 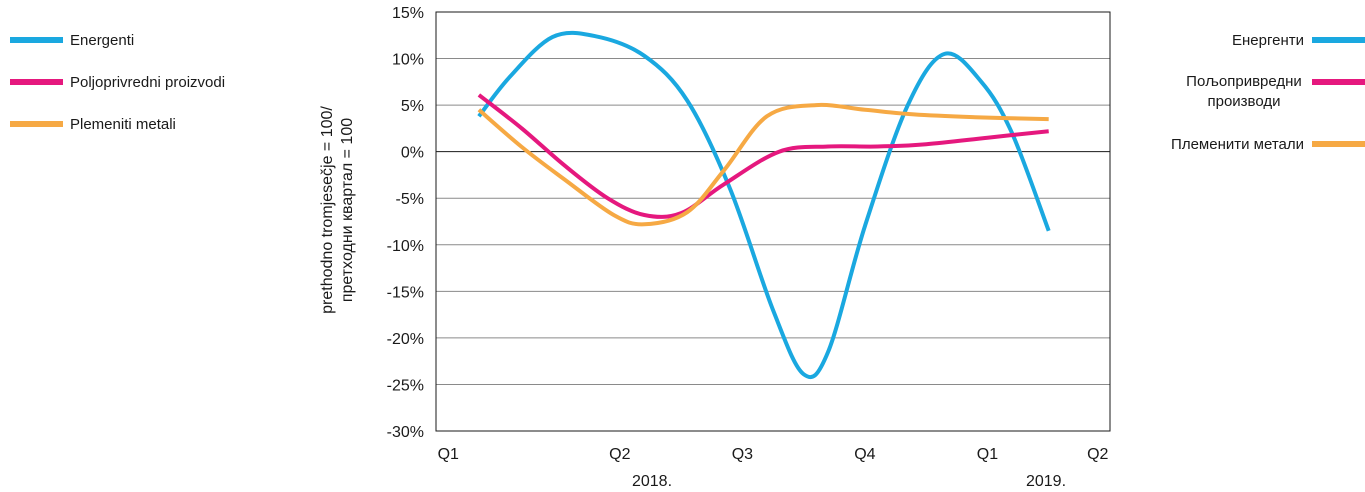 I want to click on y-tick-label: 15%, so click(x=408, y=13).